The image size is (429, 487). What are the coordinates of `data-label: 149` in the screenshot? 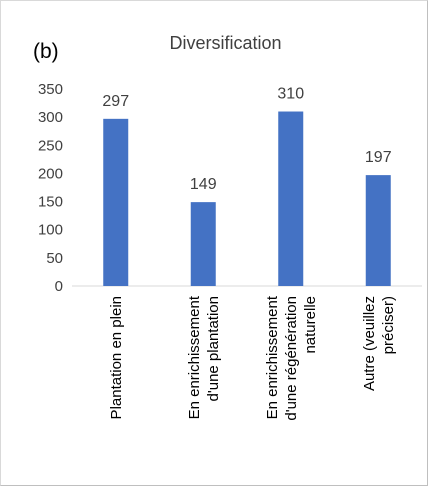 It's located at (203, 184).